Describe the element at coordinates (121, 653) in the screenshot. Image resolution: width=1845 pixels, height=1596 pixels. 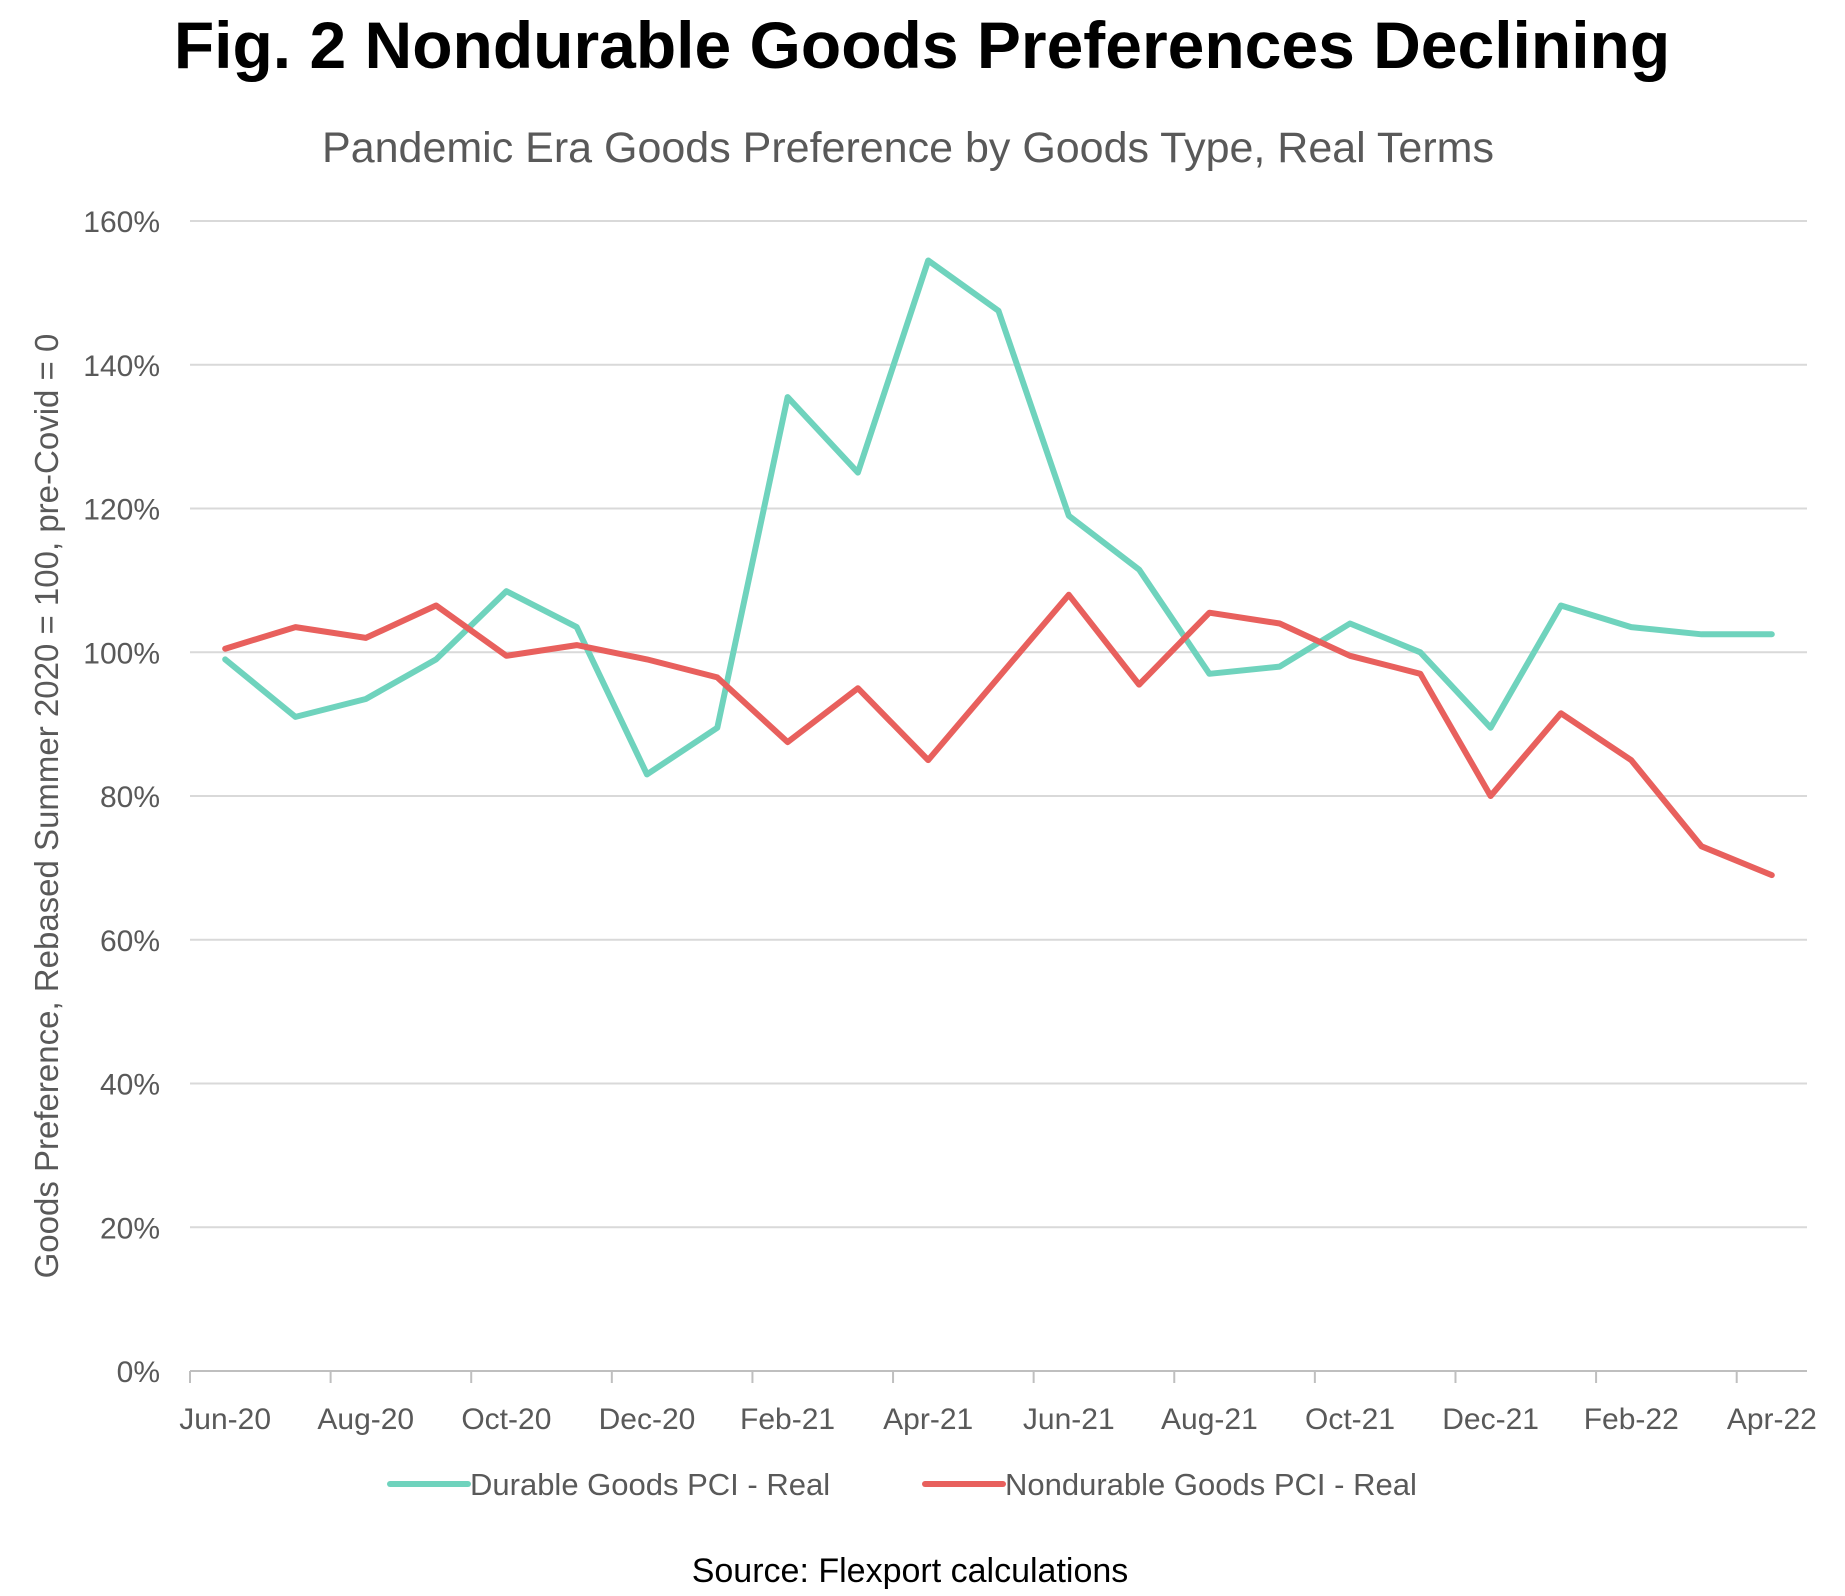
I see `y-tick-label-100: 100%` at that location.